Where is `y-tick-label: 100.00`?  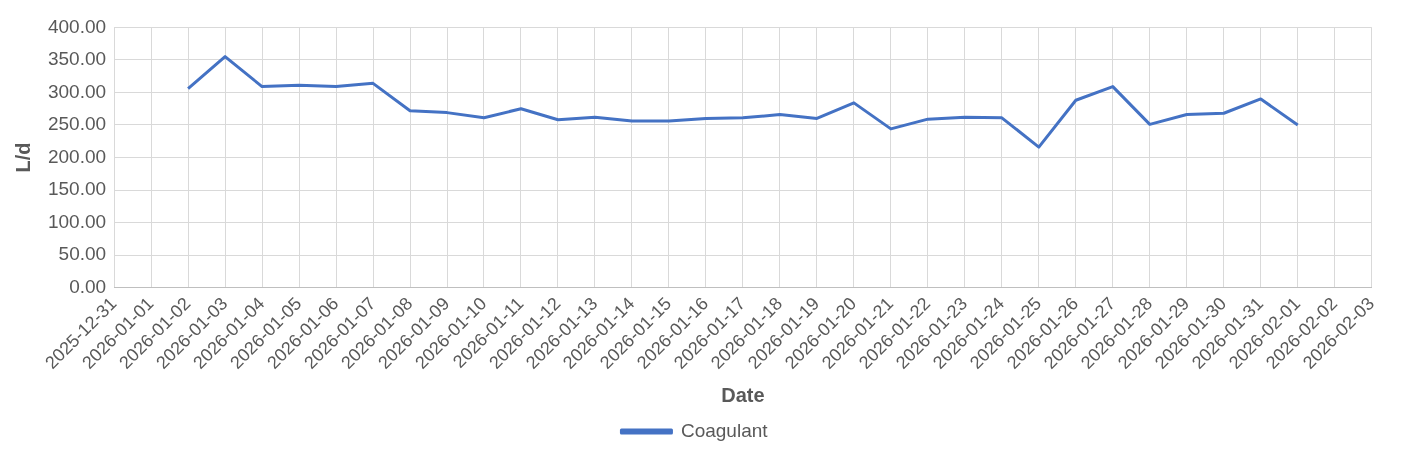
y-tick-label: 100.00 is located at coordinates (77, 221).